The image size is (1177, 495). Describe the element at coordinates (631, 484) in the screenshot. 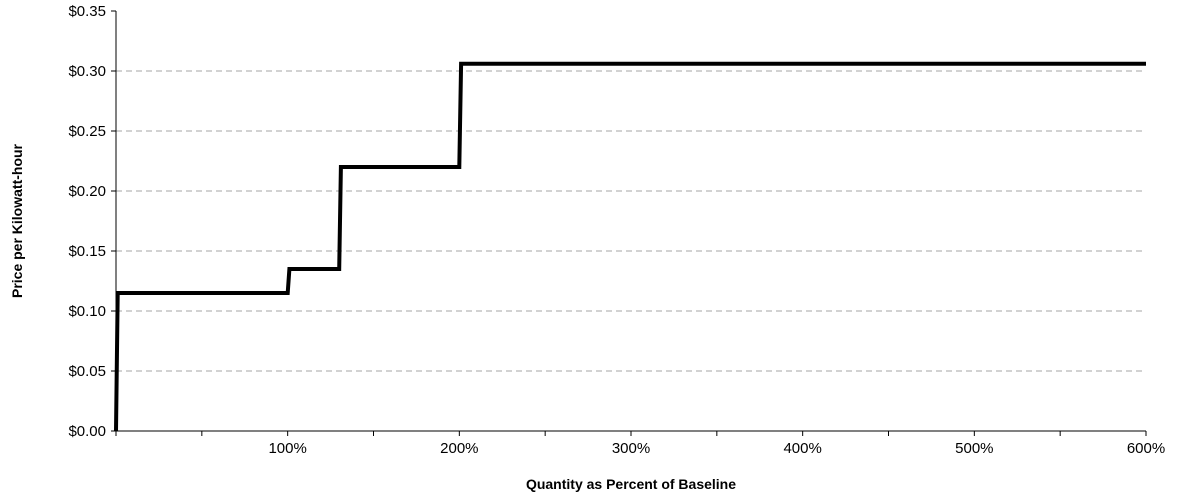

I see `x-axis-title: Quantity as Percent of Baseline` at that location.